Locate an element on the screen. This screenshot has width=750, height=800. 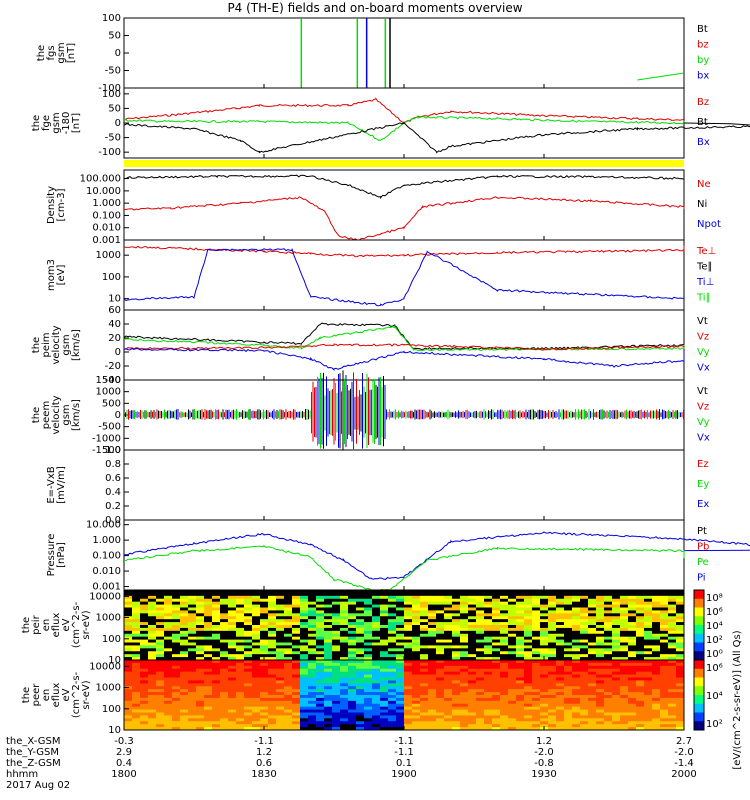
legend-entry: Vz is located at coordinates (703, 336).